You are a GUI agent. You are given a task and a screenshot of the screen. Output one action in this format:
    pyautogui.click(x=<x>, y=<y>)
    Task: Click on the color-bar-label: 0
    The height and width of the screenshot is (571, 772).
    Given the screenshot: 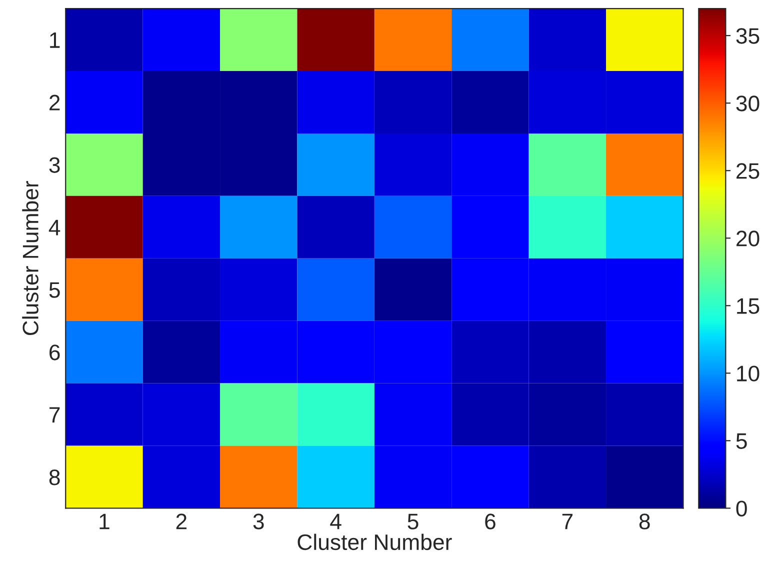 What is the action you would take?
    pyautogui.click(x=741, y=508)
    